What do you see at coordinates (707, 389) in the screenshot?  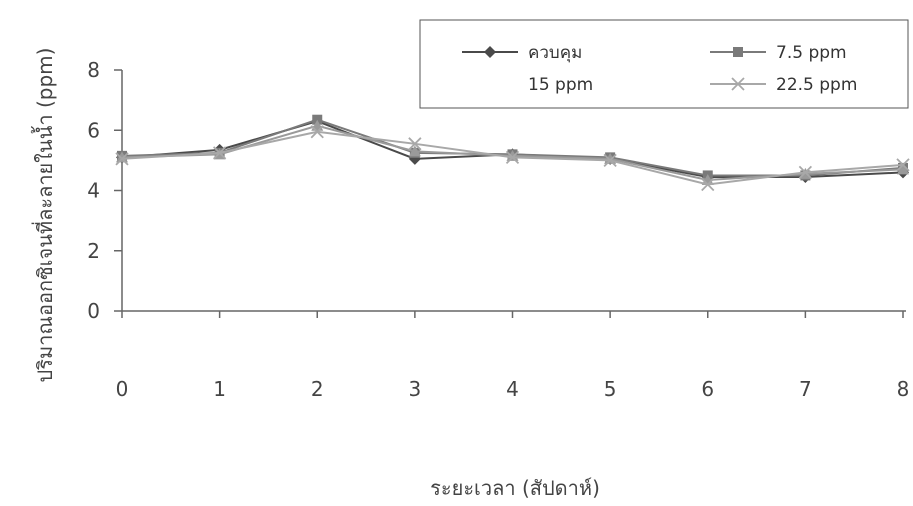 I see `x-tick-label: 6` at bounding box center [707, 389].